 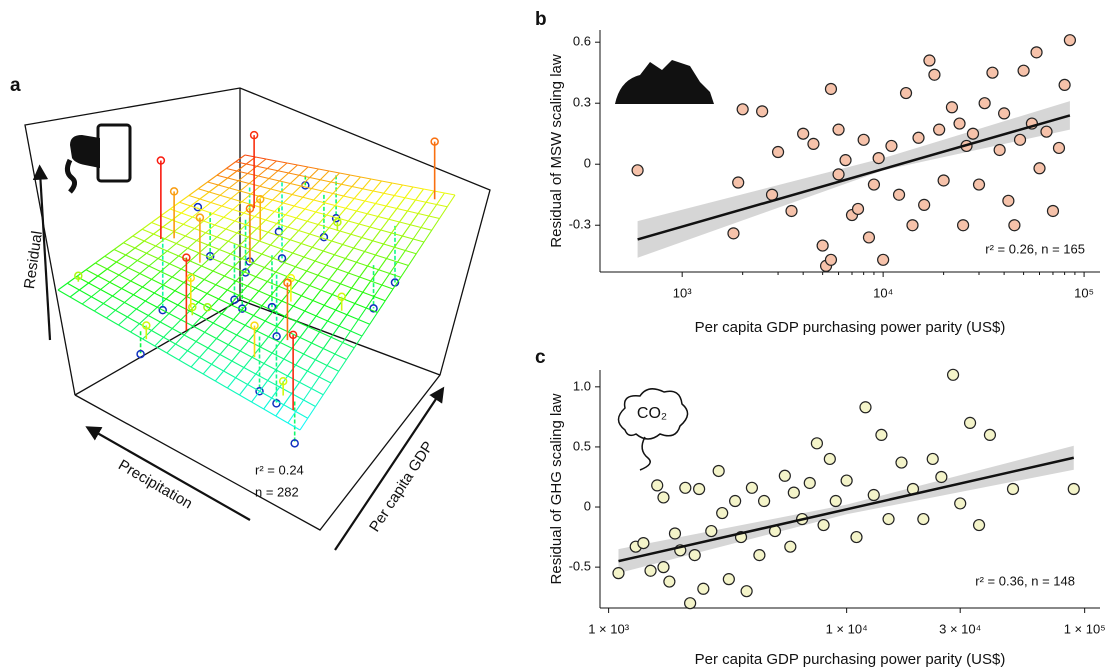 I want to click on y-tick-label: -0.5, so click(x=580, y=566).